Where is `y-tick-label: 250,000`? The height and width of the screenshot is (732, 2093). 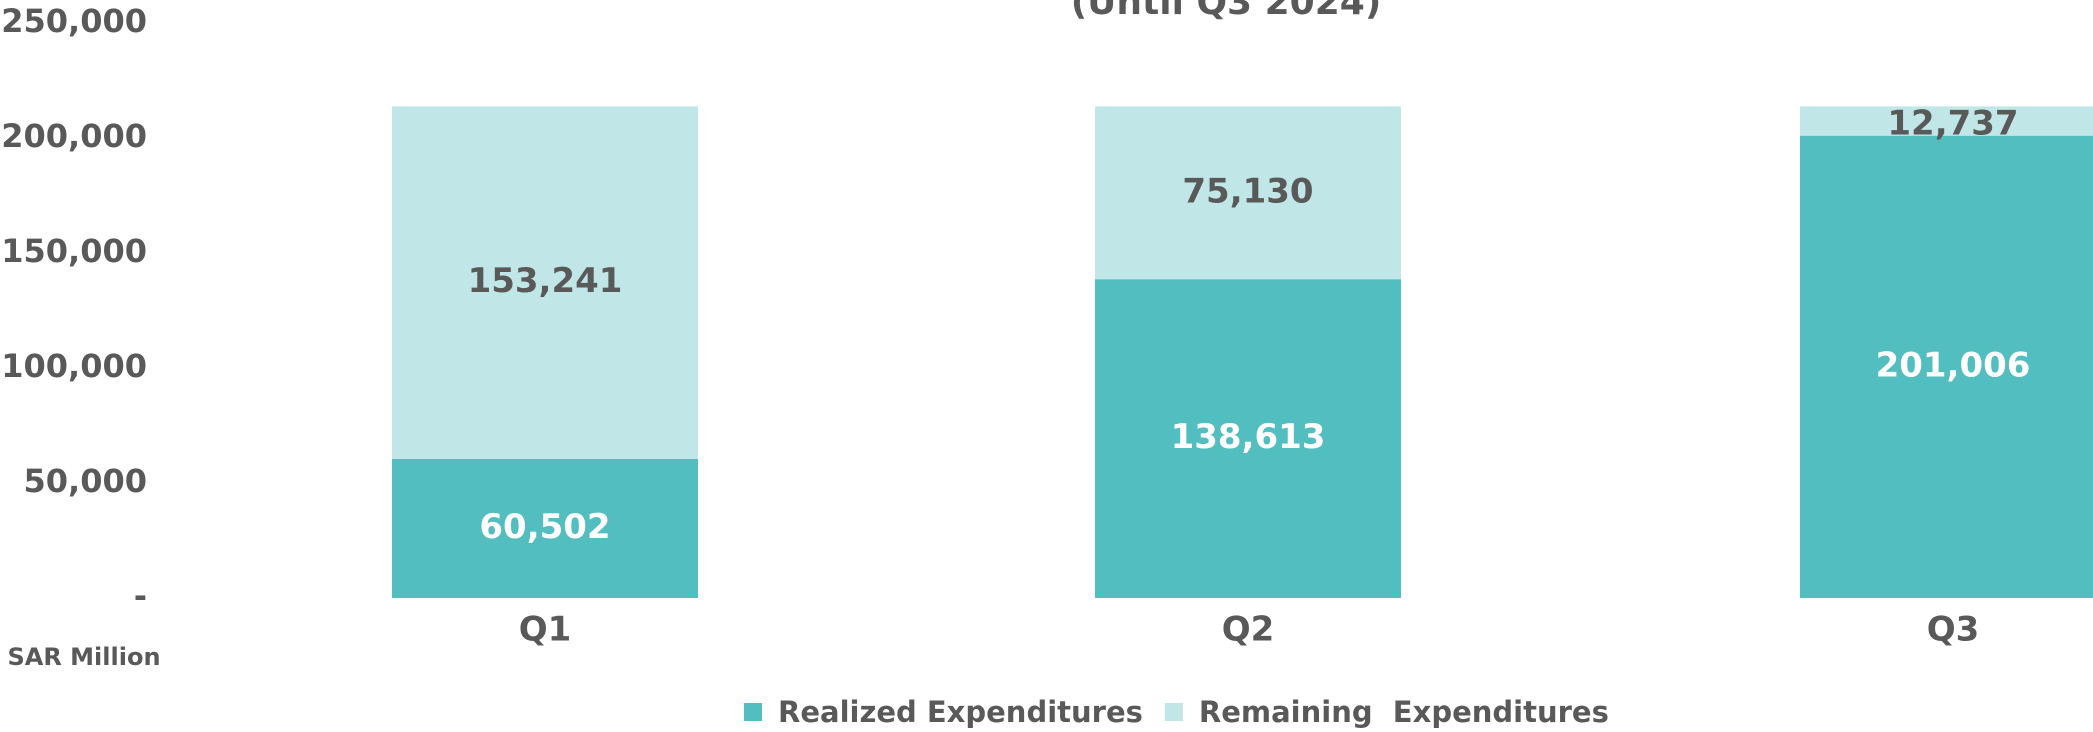
y-tick-label: 250,000 is located at coordinates (74, 21).